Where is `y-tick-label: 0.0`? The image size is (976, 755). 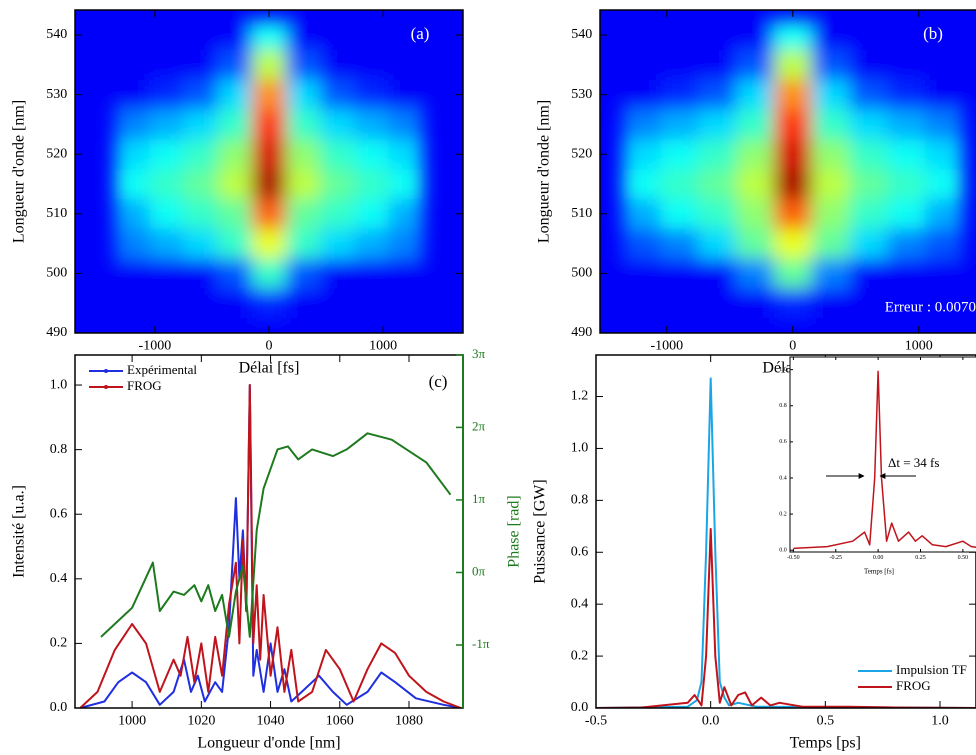
y-tick-label: 0.0 is located at coordinates (580, 707).